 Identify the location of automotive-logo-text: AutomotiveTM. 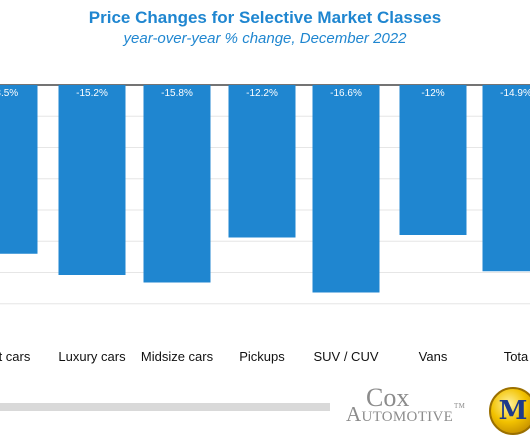
(405, 414).